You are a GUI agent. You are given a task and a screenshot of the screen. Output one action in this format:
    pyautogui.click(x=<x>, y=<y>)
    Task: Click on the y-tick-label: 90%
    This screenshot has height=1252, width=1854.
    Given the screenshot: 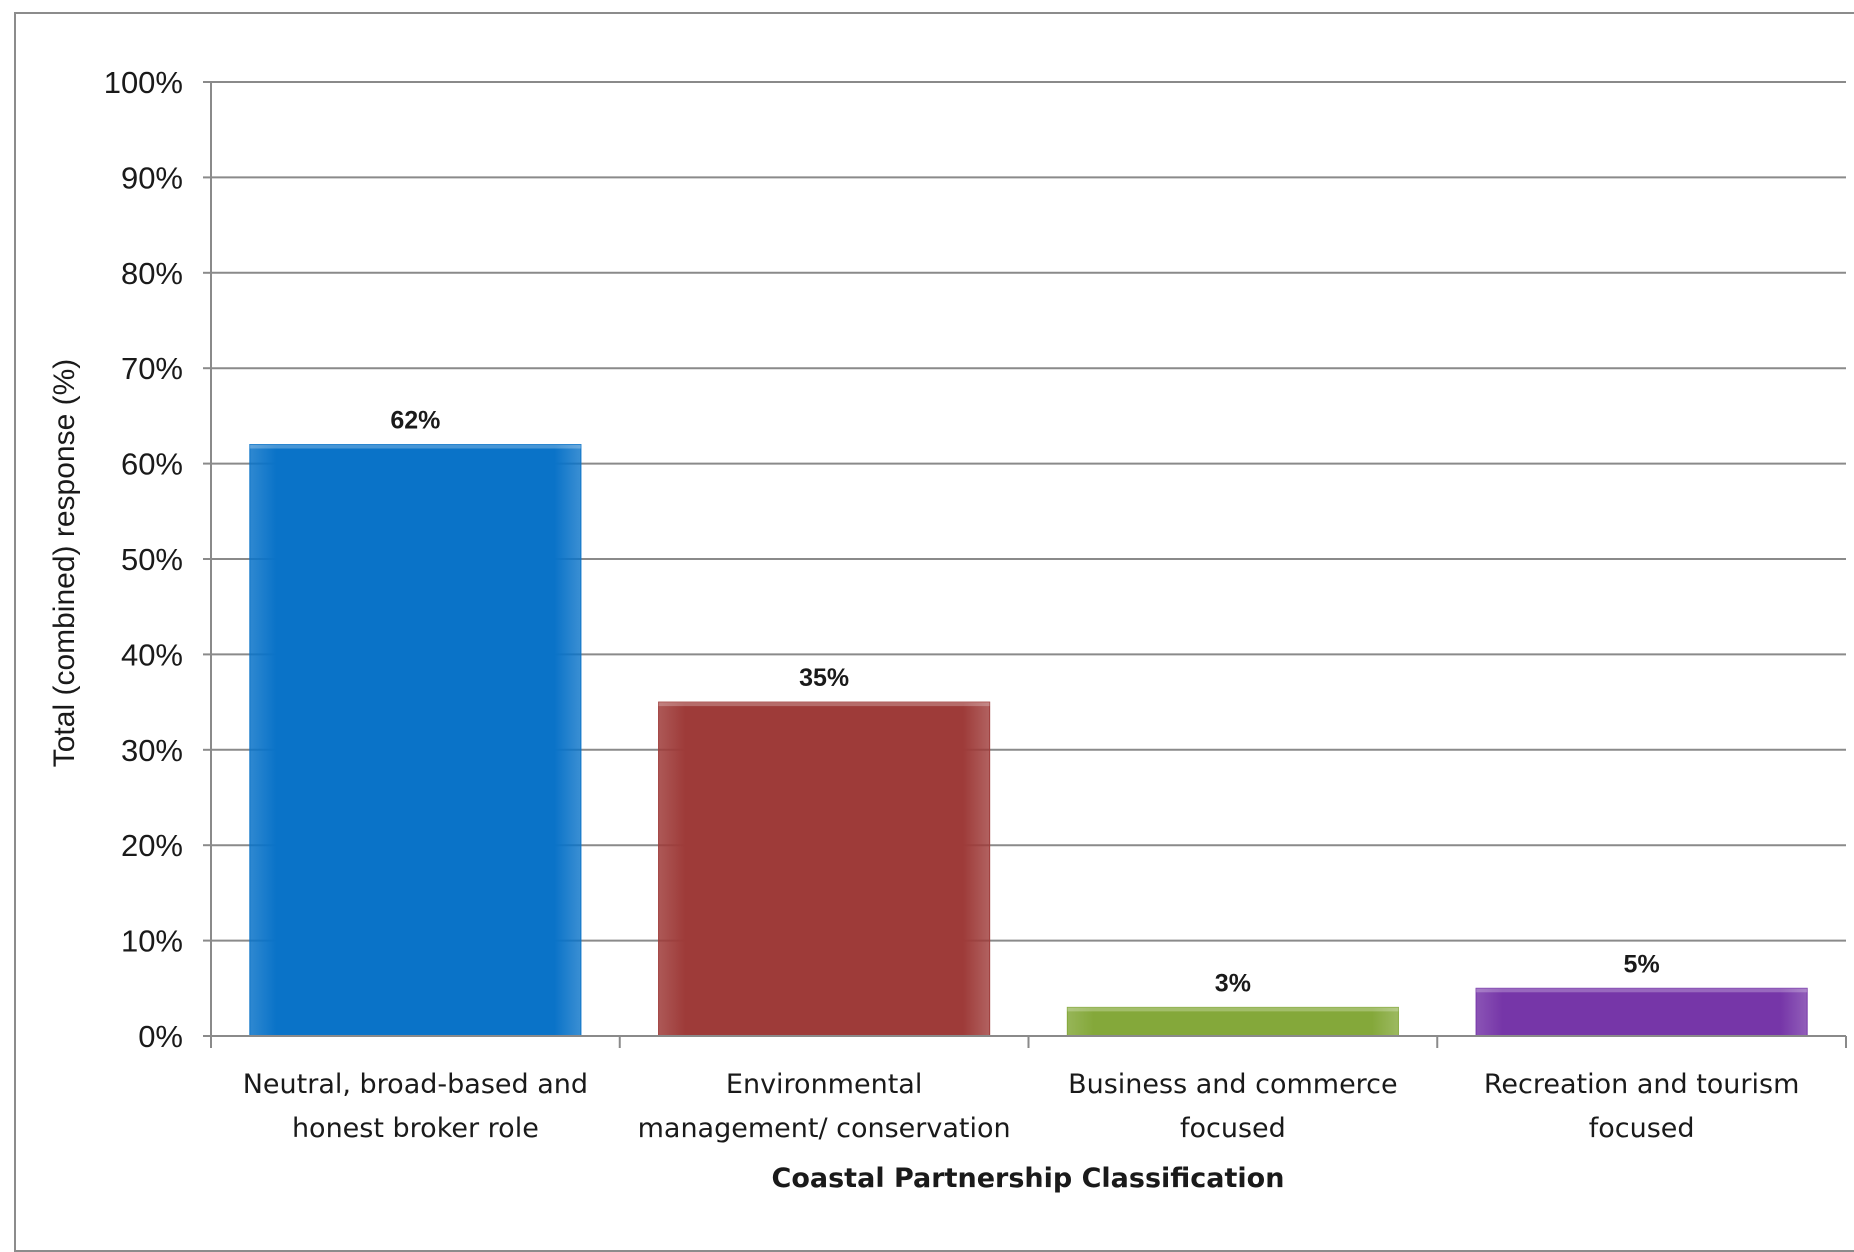 What is the action you would take?
    pyautogui.click(x=152, y=177)
    